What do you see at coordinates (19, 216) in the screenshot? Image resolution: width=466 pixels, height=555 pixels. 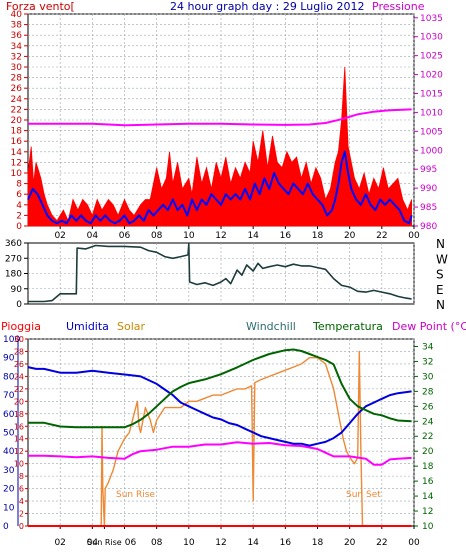 I see `wind-tick-label: 2` at bounding box center [19, 216].